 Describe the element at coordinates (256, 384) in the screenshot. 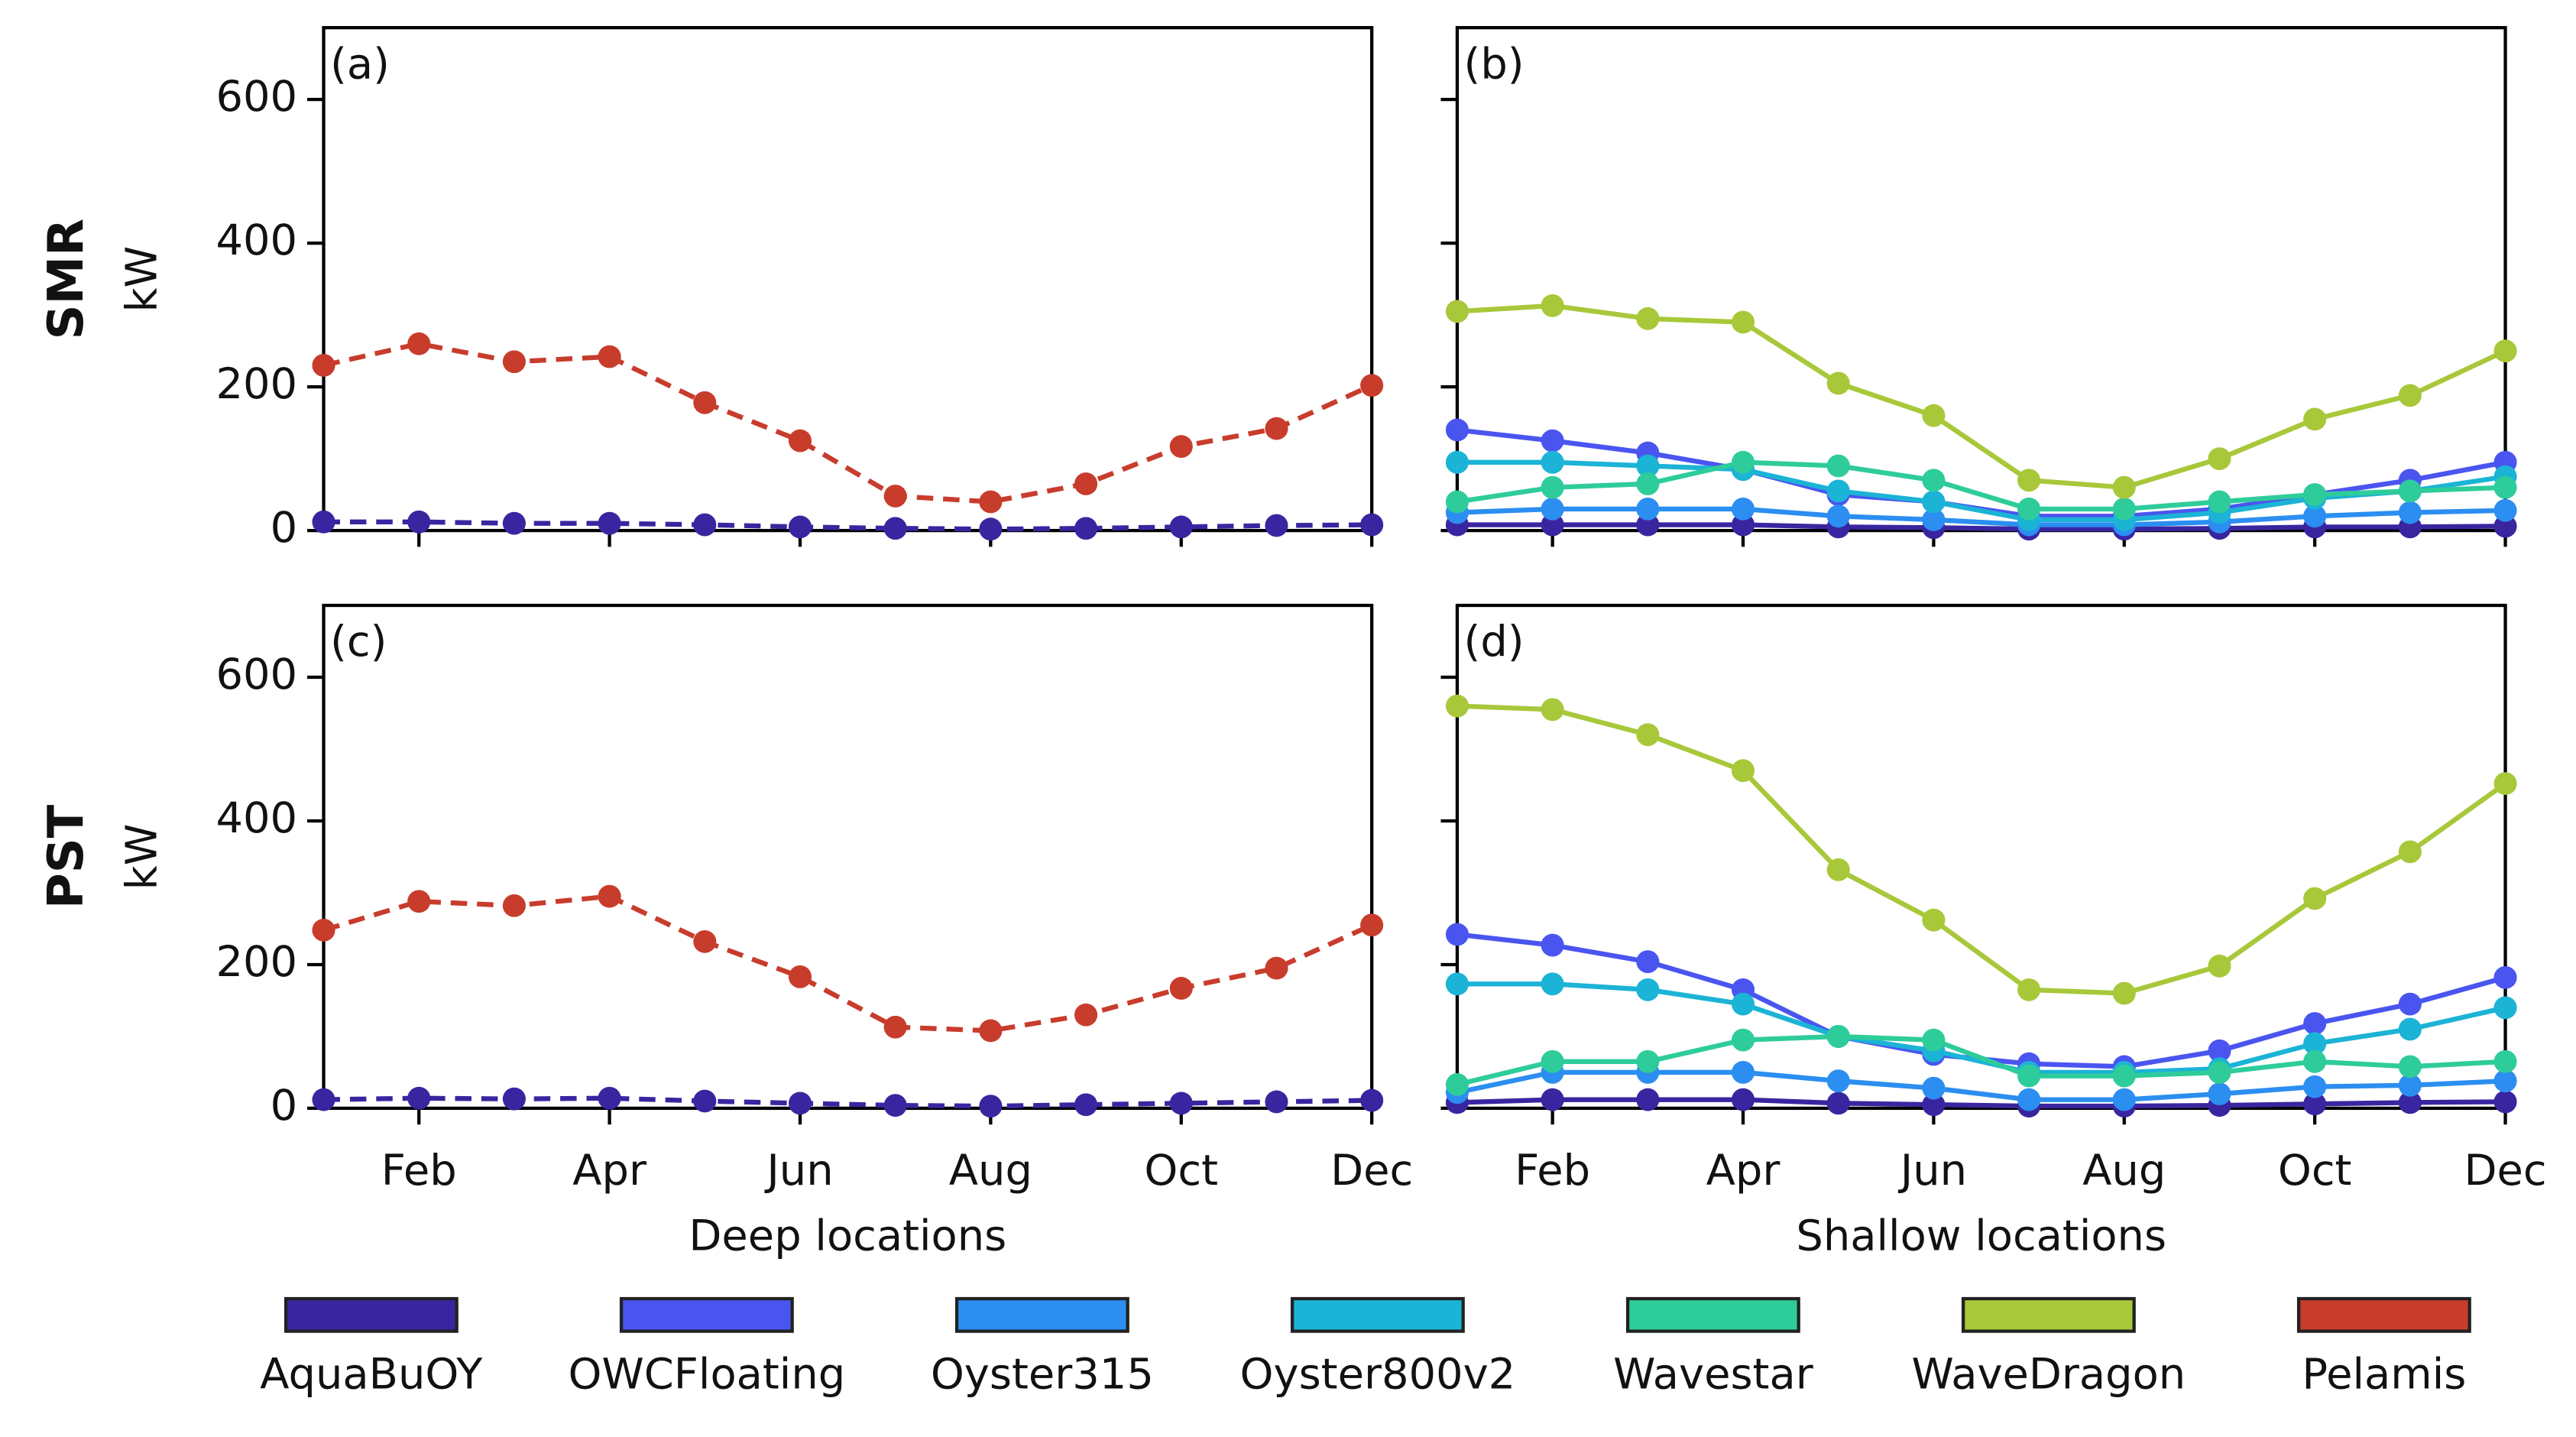

I see `y-tick-label: 200` at that location.